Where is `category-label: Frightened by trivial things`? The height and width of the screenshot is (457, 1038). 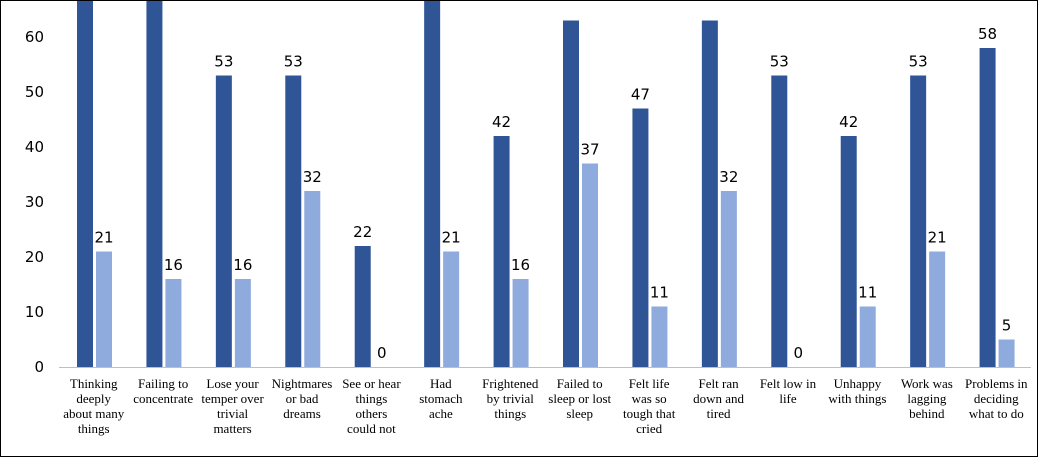
category-label: Frightened by trivial things is located at coordinates (510, 398).